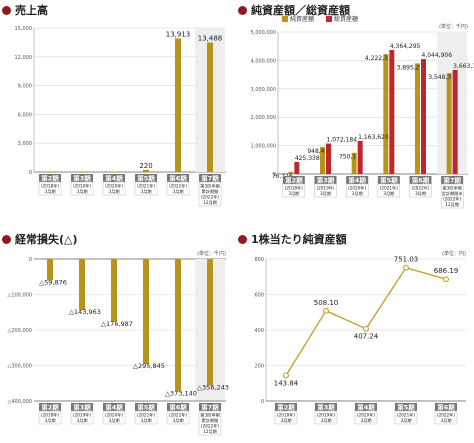  I want to click on assets-title: 純資産額／総資産額, so click(300, 10).